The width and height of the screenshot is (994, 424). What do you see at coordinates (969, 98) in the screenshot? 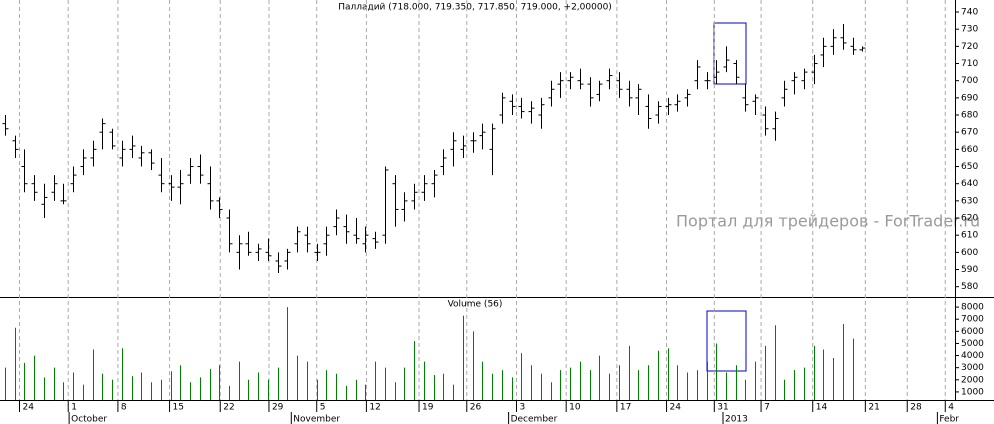
I see `y-tick-label: 690` at bounding box center [969, 98].